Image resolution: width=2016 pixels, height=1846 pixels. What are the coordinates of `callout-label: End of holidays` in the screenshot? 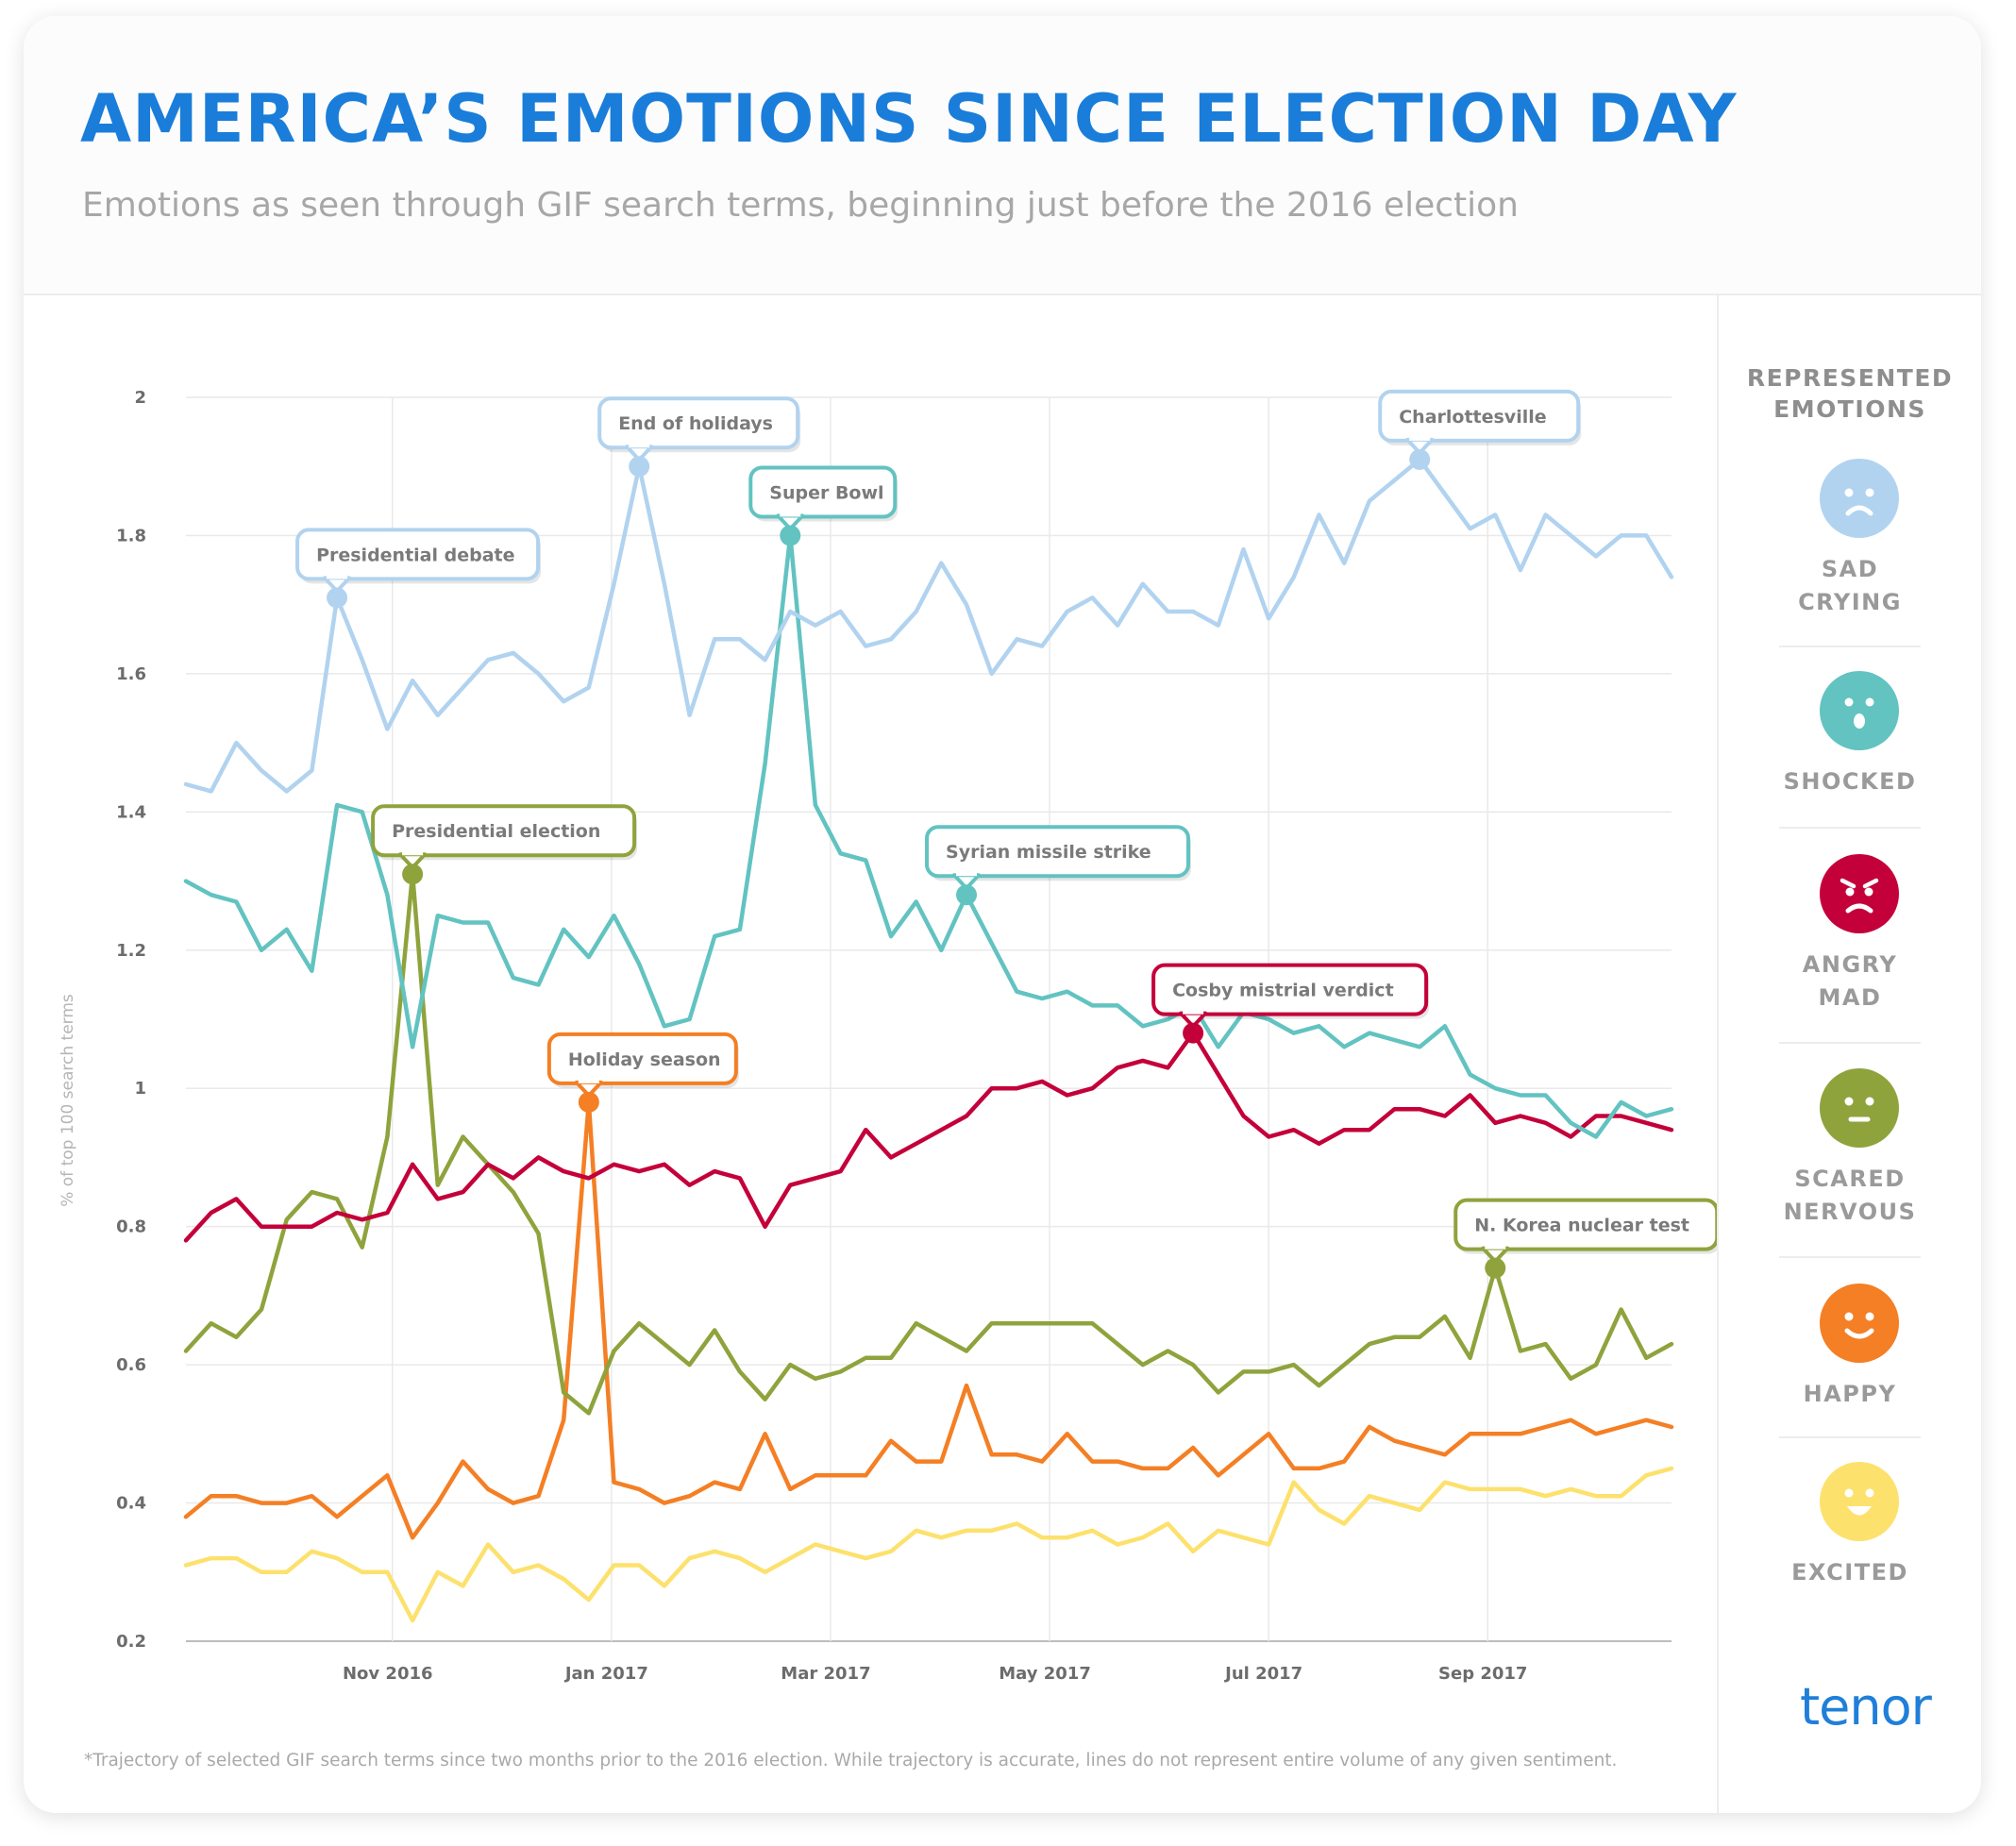 It's located at (695, 423).